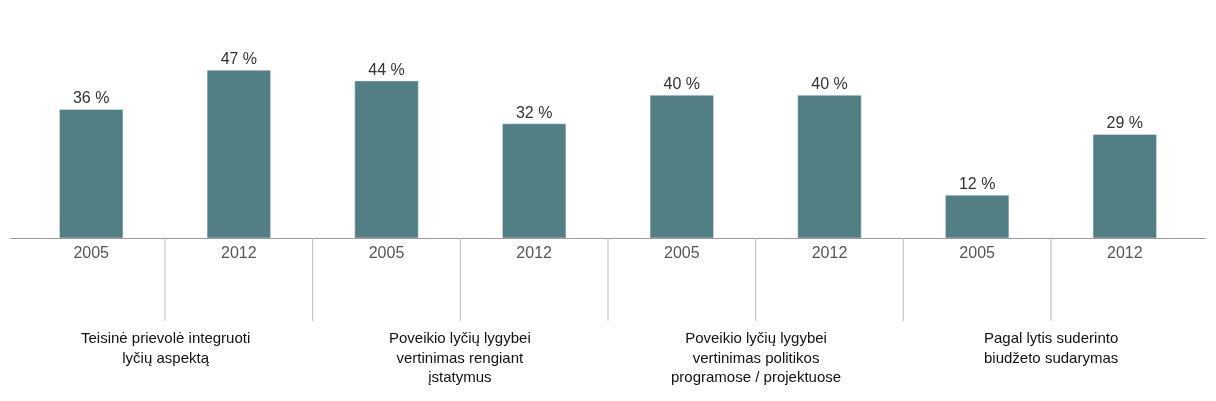 This screenshot has height=401, width=1216. What do you see at coordinates (977, 184) in the screenshot?
I see `data-label: 12 %` at bounding box center [977, 184].